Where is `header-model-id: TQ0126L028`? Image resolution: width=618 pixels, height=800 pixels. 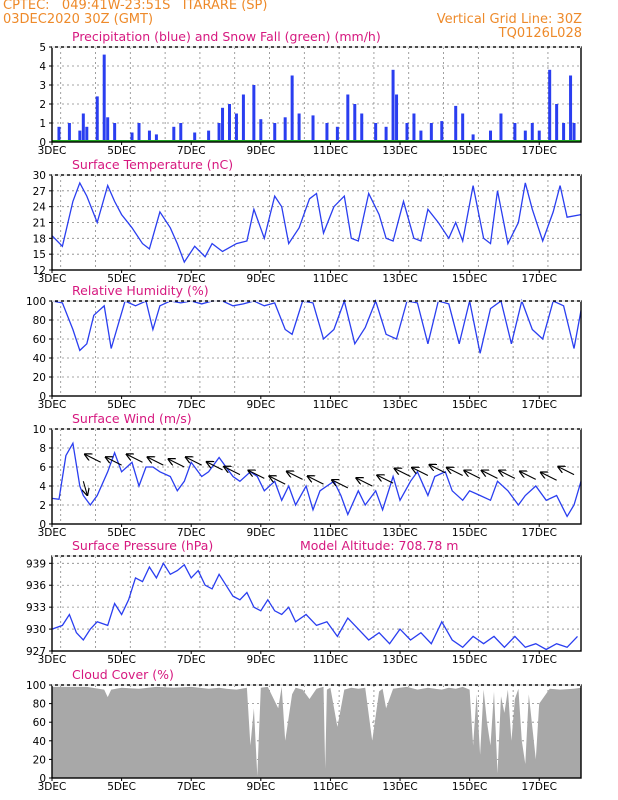
header-model-id: TQ0126L028 is located at coordinates (540, 33).